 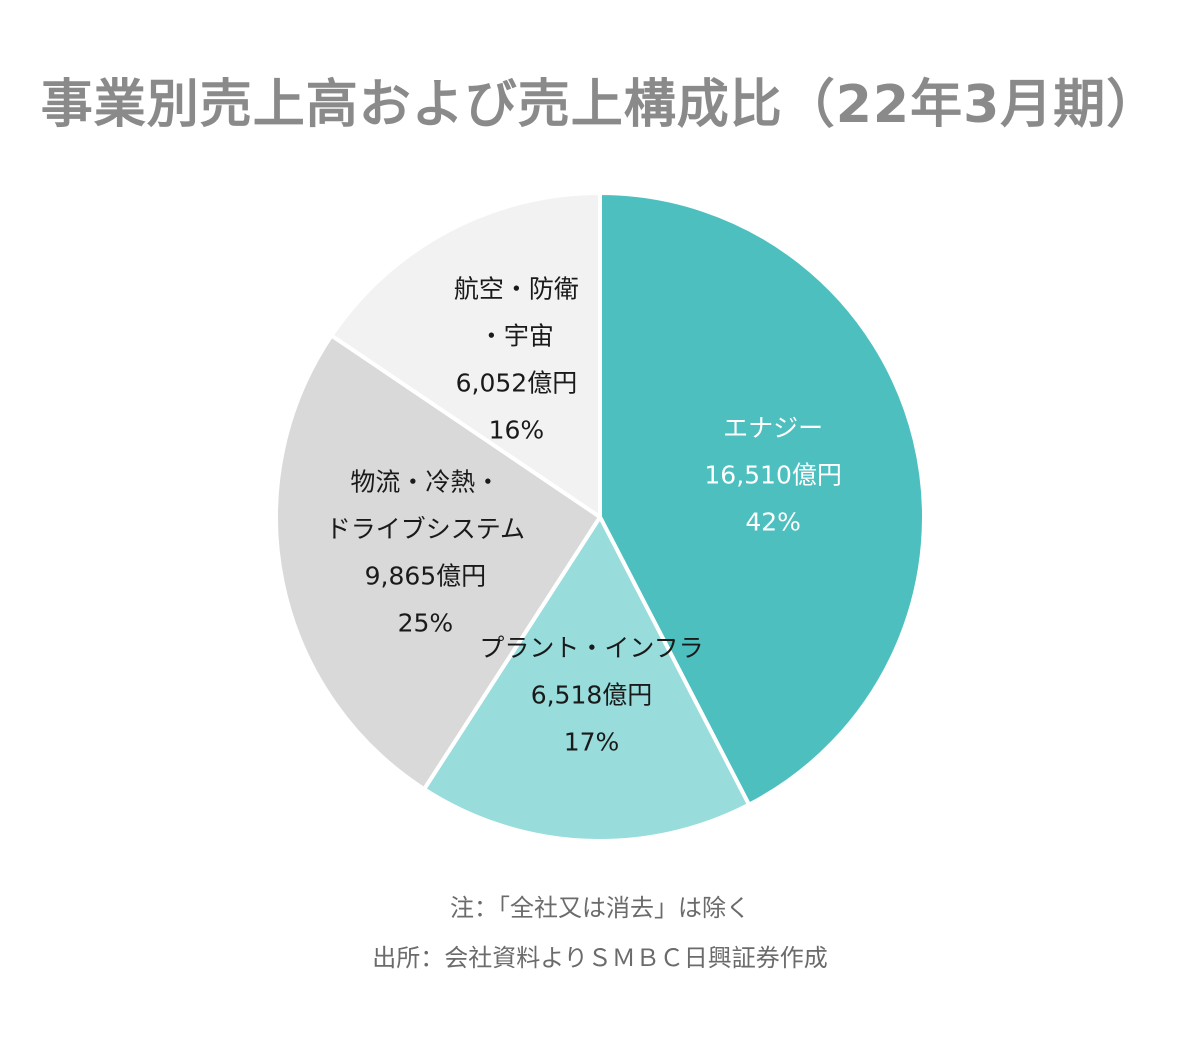 I want to click on slice-label-aerospace-defense: 航空・防衛・宇宙 6,052億円 16%, so click(x=516, y=360).